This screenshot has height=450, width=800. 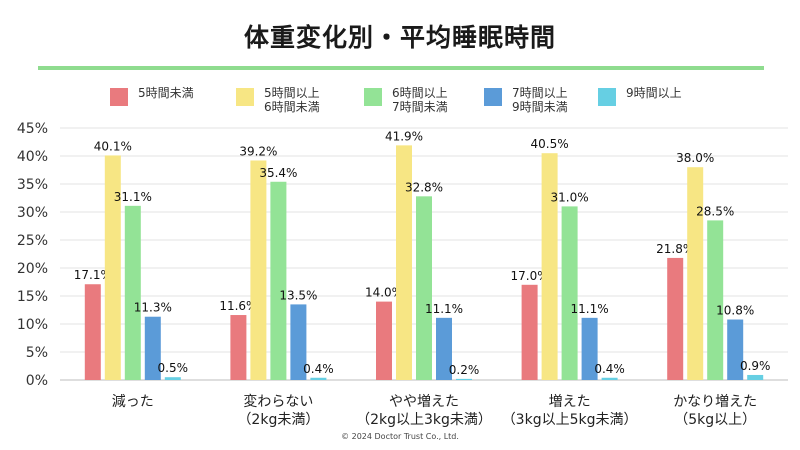 What do you see at coordinates (153, 308) in the screenshot?
I see `data-label-4-1: 11.3%` at bounding box center [153, 308].